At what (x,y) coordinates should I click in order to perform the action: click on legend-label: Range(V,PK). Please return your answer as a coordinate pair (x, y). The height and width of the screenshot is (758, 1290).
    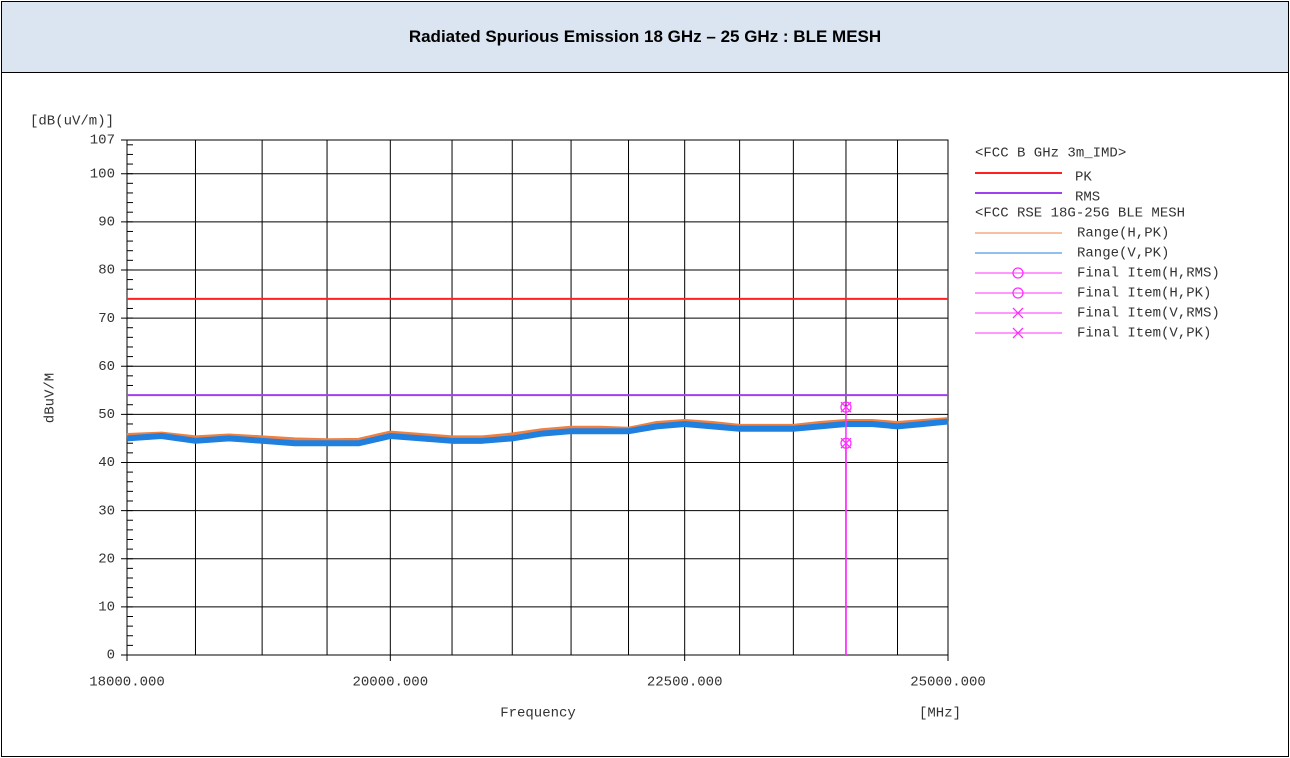
    Looking at the image, I should click on (1123, 254).